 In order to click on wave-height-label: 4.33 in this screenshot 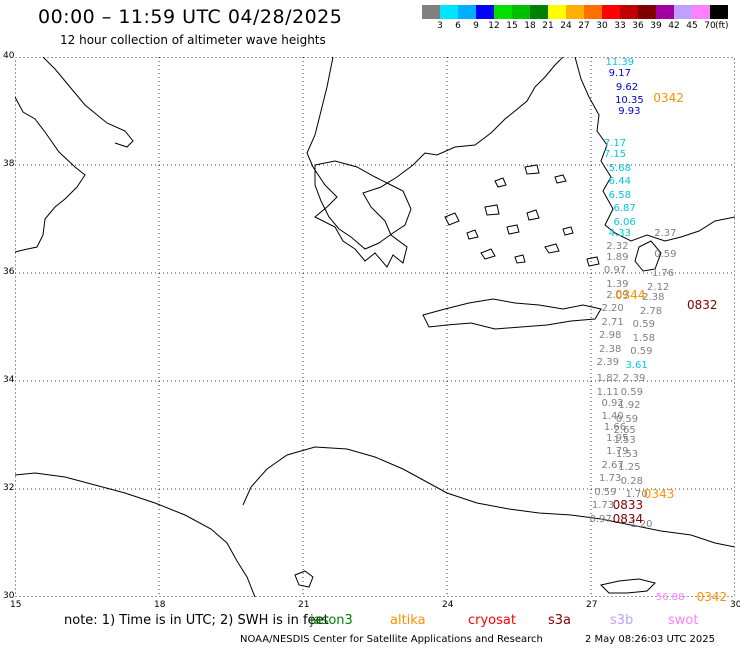, I will do `click(619, 233)`.